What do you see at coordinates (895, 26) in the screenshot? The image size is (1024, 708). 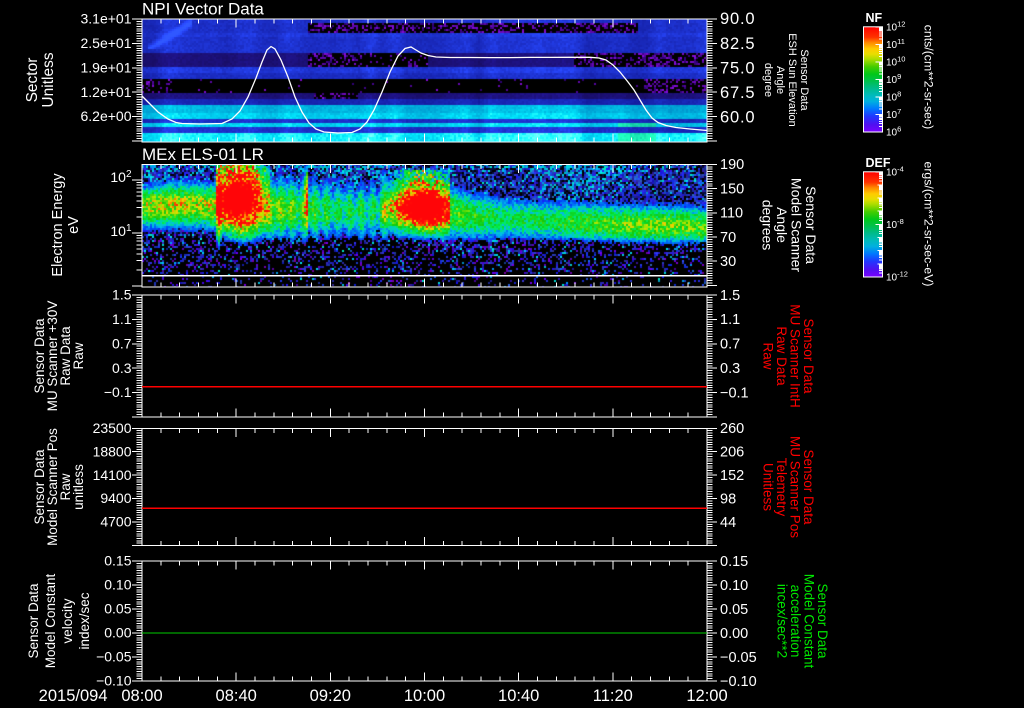 I see `svg-text: 1012` at bounding box center [895, 26].